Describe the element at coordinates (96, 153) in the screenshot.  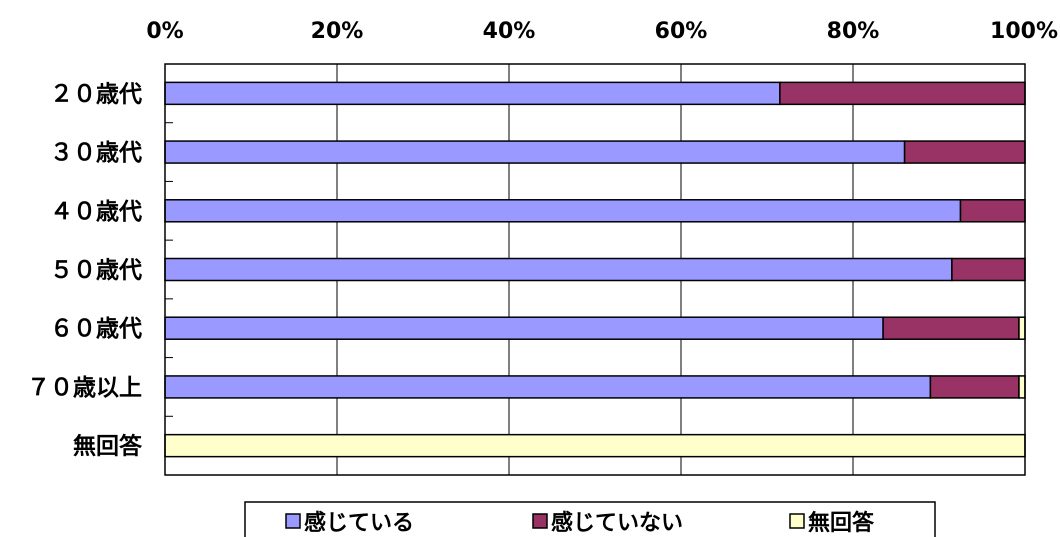
I see `category-label-1: ３０歳代` at that location.